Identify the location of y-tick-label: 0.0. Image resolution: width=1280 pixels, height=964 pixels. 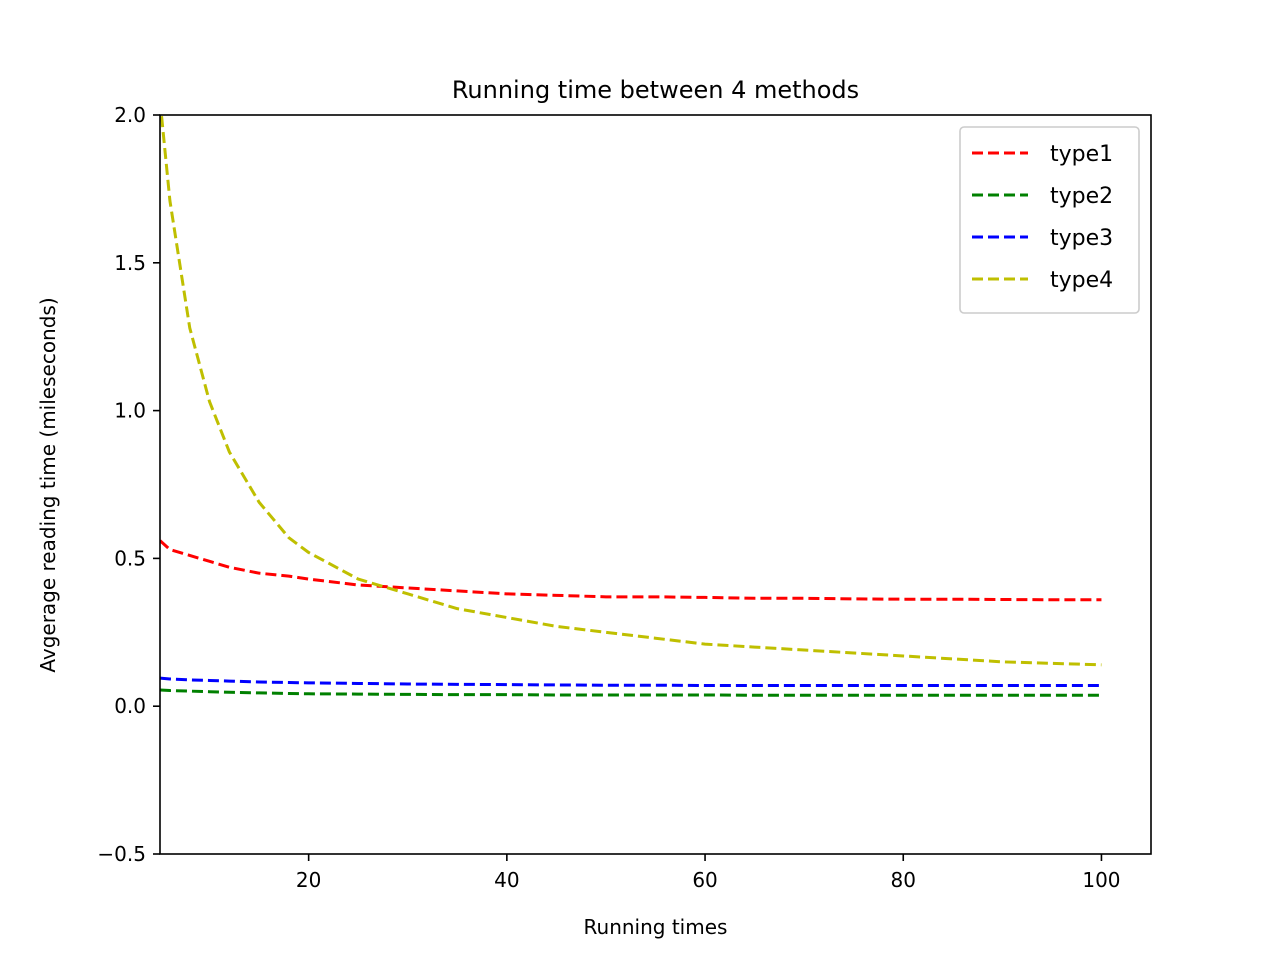
(130, 706).